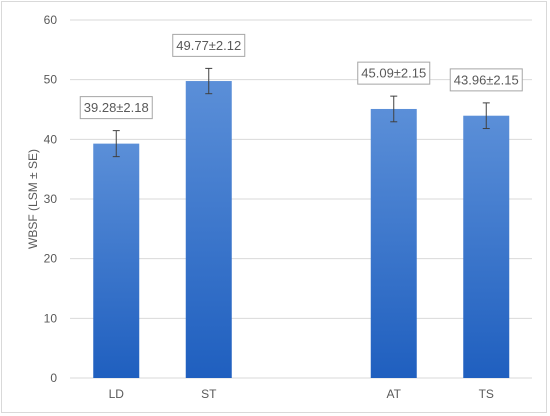  Describe the element at coordinates (51, 259) in the screenshot. I see `y-tick-label: 20` at that location.